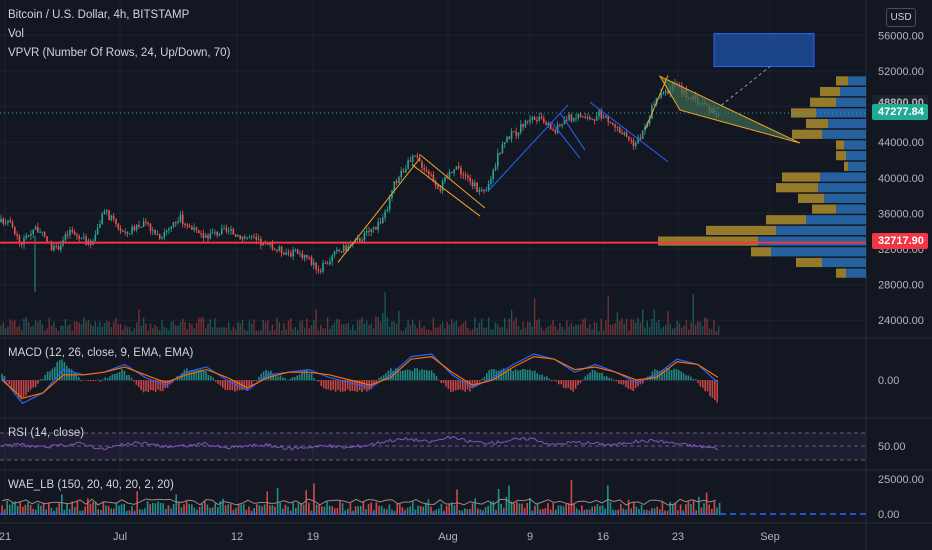 This screenshot has width=932, height=550. I want to click on vpvr-indicator-label: VPVR (Number Of Rows, 24, Up/Down, 70), so click(119, 53).